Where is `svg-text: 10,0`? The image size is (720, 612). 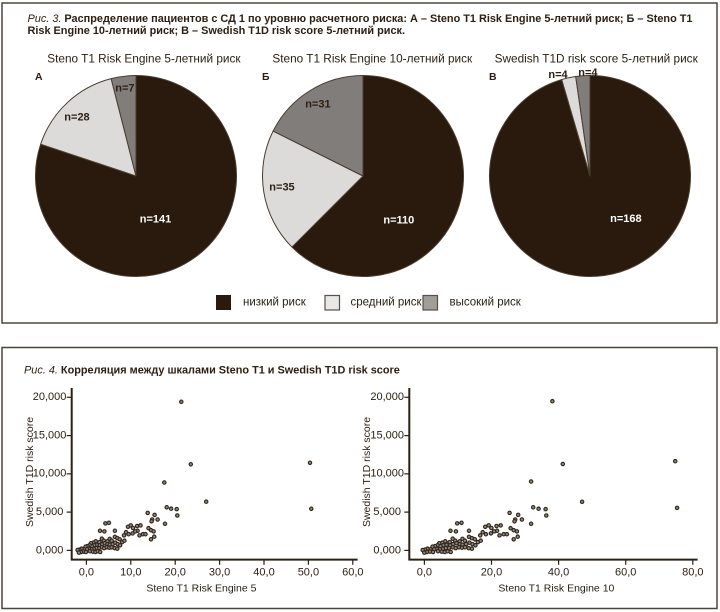 svg-text: 10,0 is located at coordinates (130, 573).